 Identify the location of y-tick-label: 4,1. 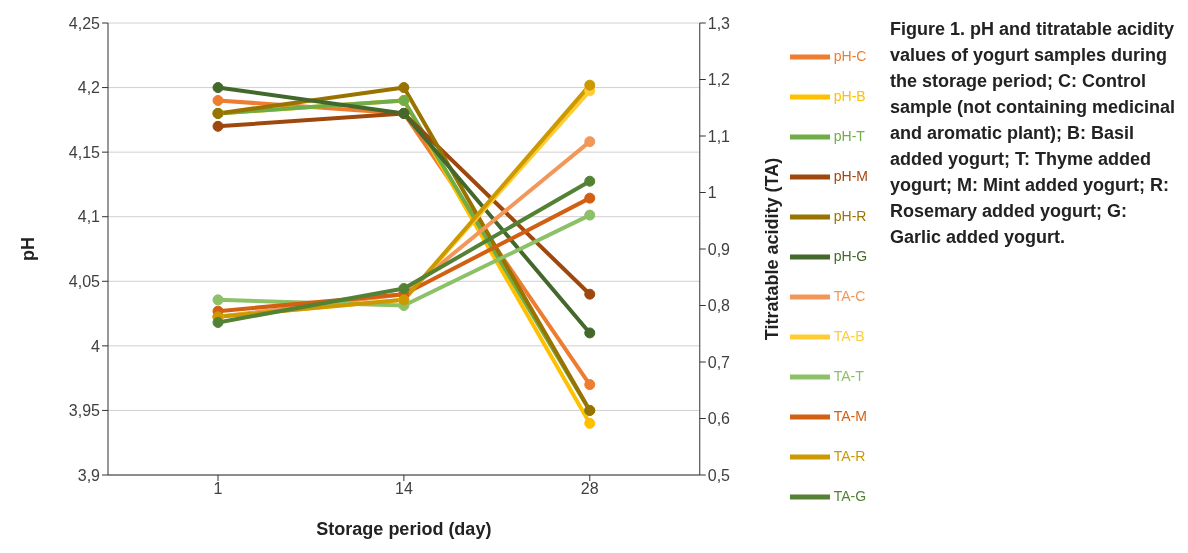
(89, 217).